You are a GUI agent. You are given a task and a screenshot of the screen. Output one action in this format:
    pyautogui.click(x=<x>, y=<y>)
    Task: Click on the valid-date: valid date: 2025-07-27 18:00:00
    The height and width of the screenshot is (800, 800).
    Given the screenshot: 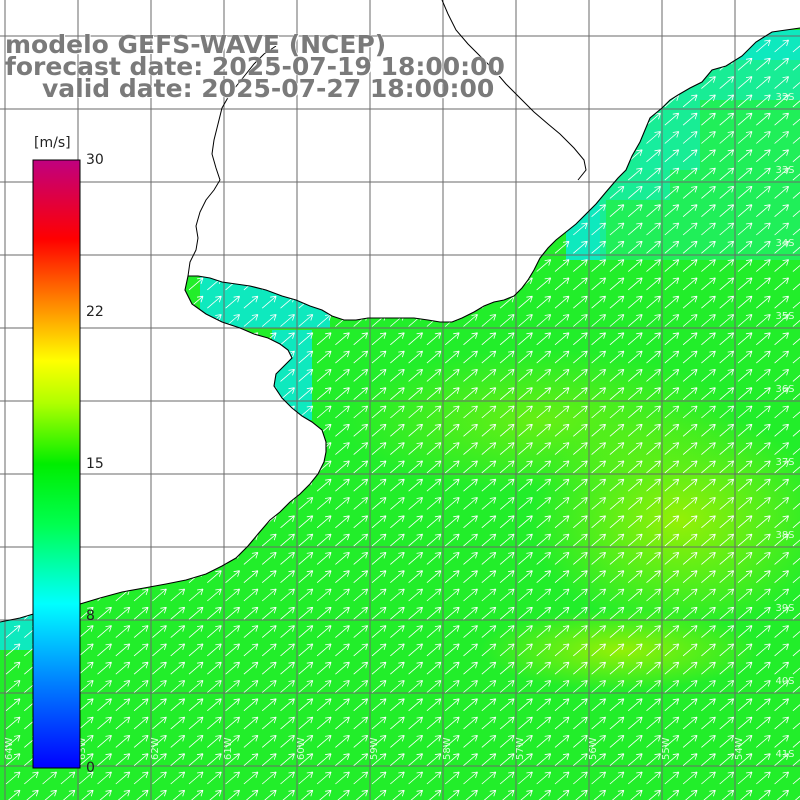 What is the action you would take?
    pyautogui.click(x=268, y=88)
    